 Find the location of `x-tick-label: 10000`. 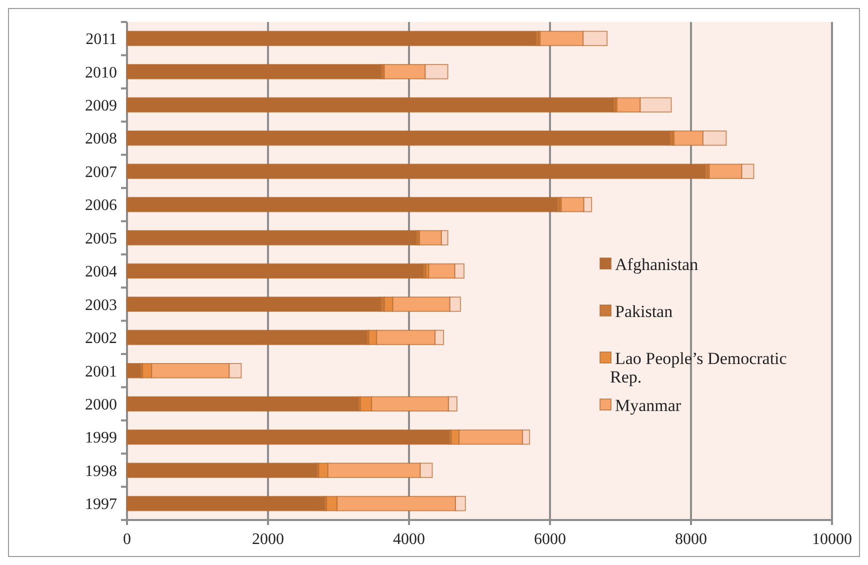

x-tick-label: 10000 is located at coordinates (832, 539).